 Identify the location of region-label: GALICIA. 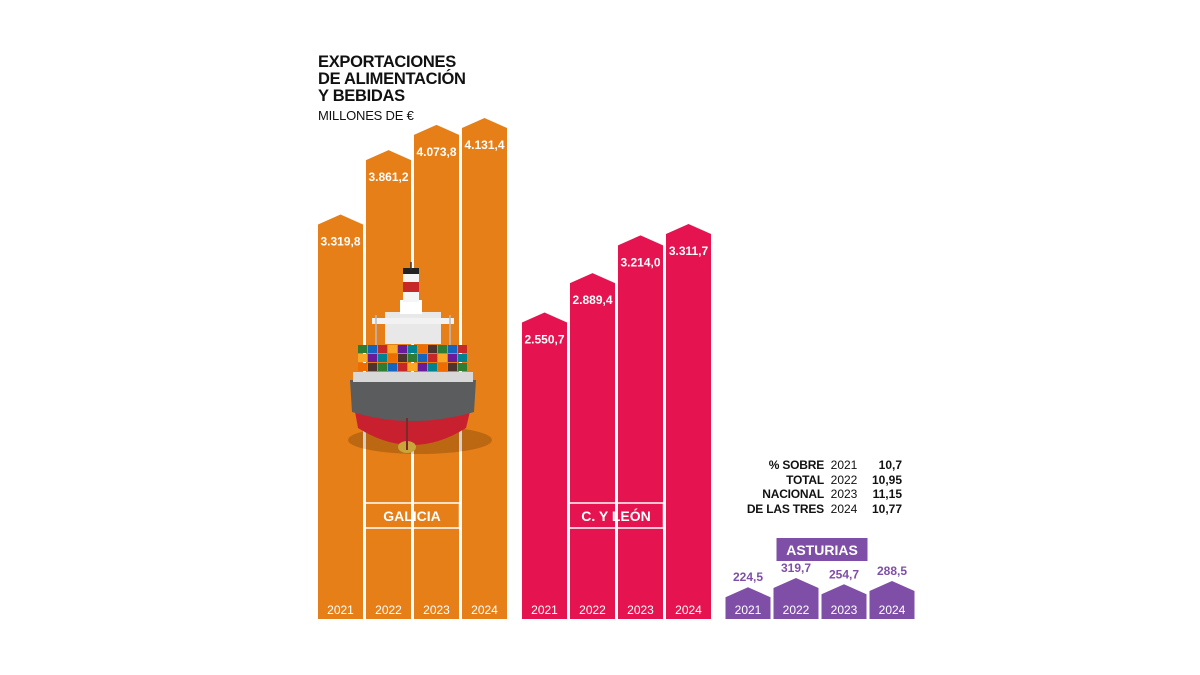
(412, 516).